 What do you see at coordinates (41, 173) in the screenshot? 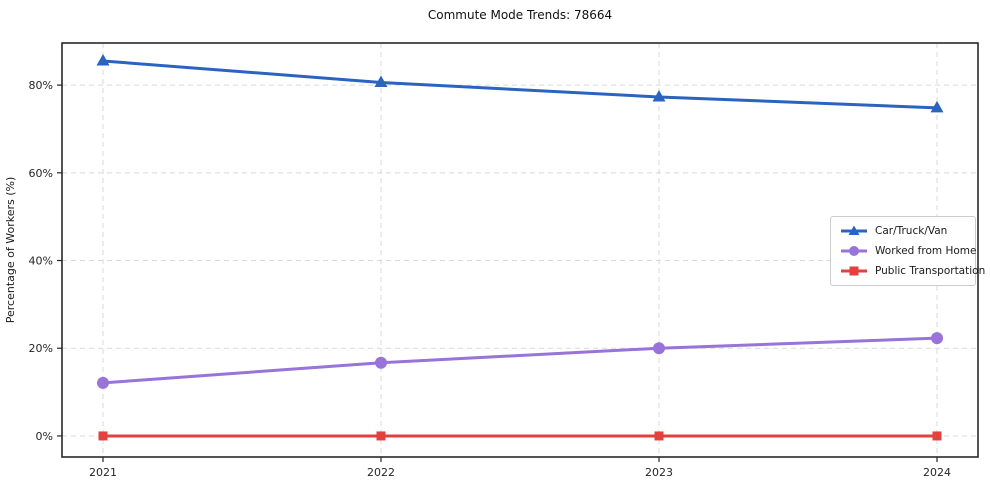
I see `y-tick-label: 60%` at bounding box center [41, 173].